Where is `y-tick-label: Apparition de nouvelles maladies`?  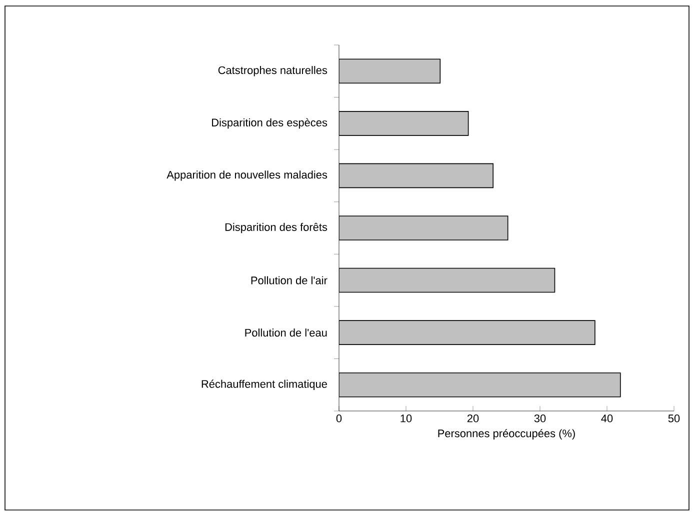 y-tick-label: Apparition de nouvelles maladies is located at coordinates (247, 175).